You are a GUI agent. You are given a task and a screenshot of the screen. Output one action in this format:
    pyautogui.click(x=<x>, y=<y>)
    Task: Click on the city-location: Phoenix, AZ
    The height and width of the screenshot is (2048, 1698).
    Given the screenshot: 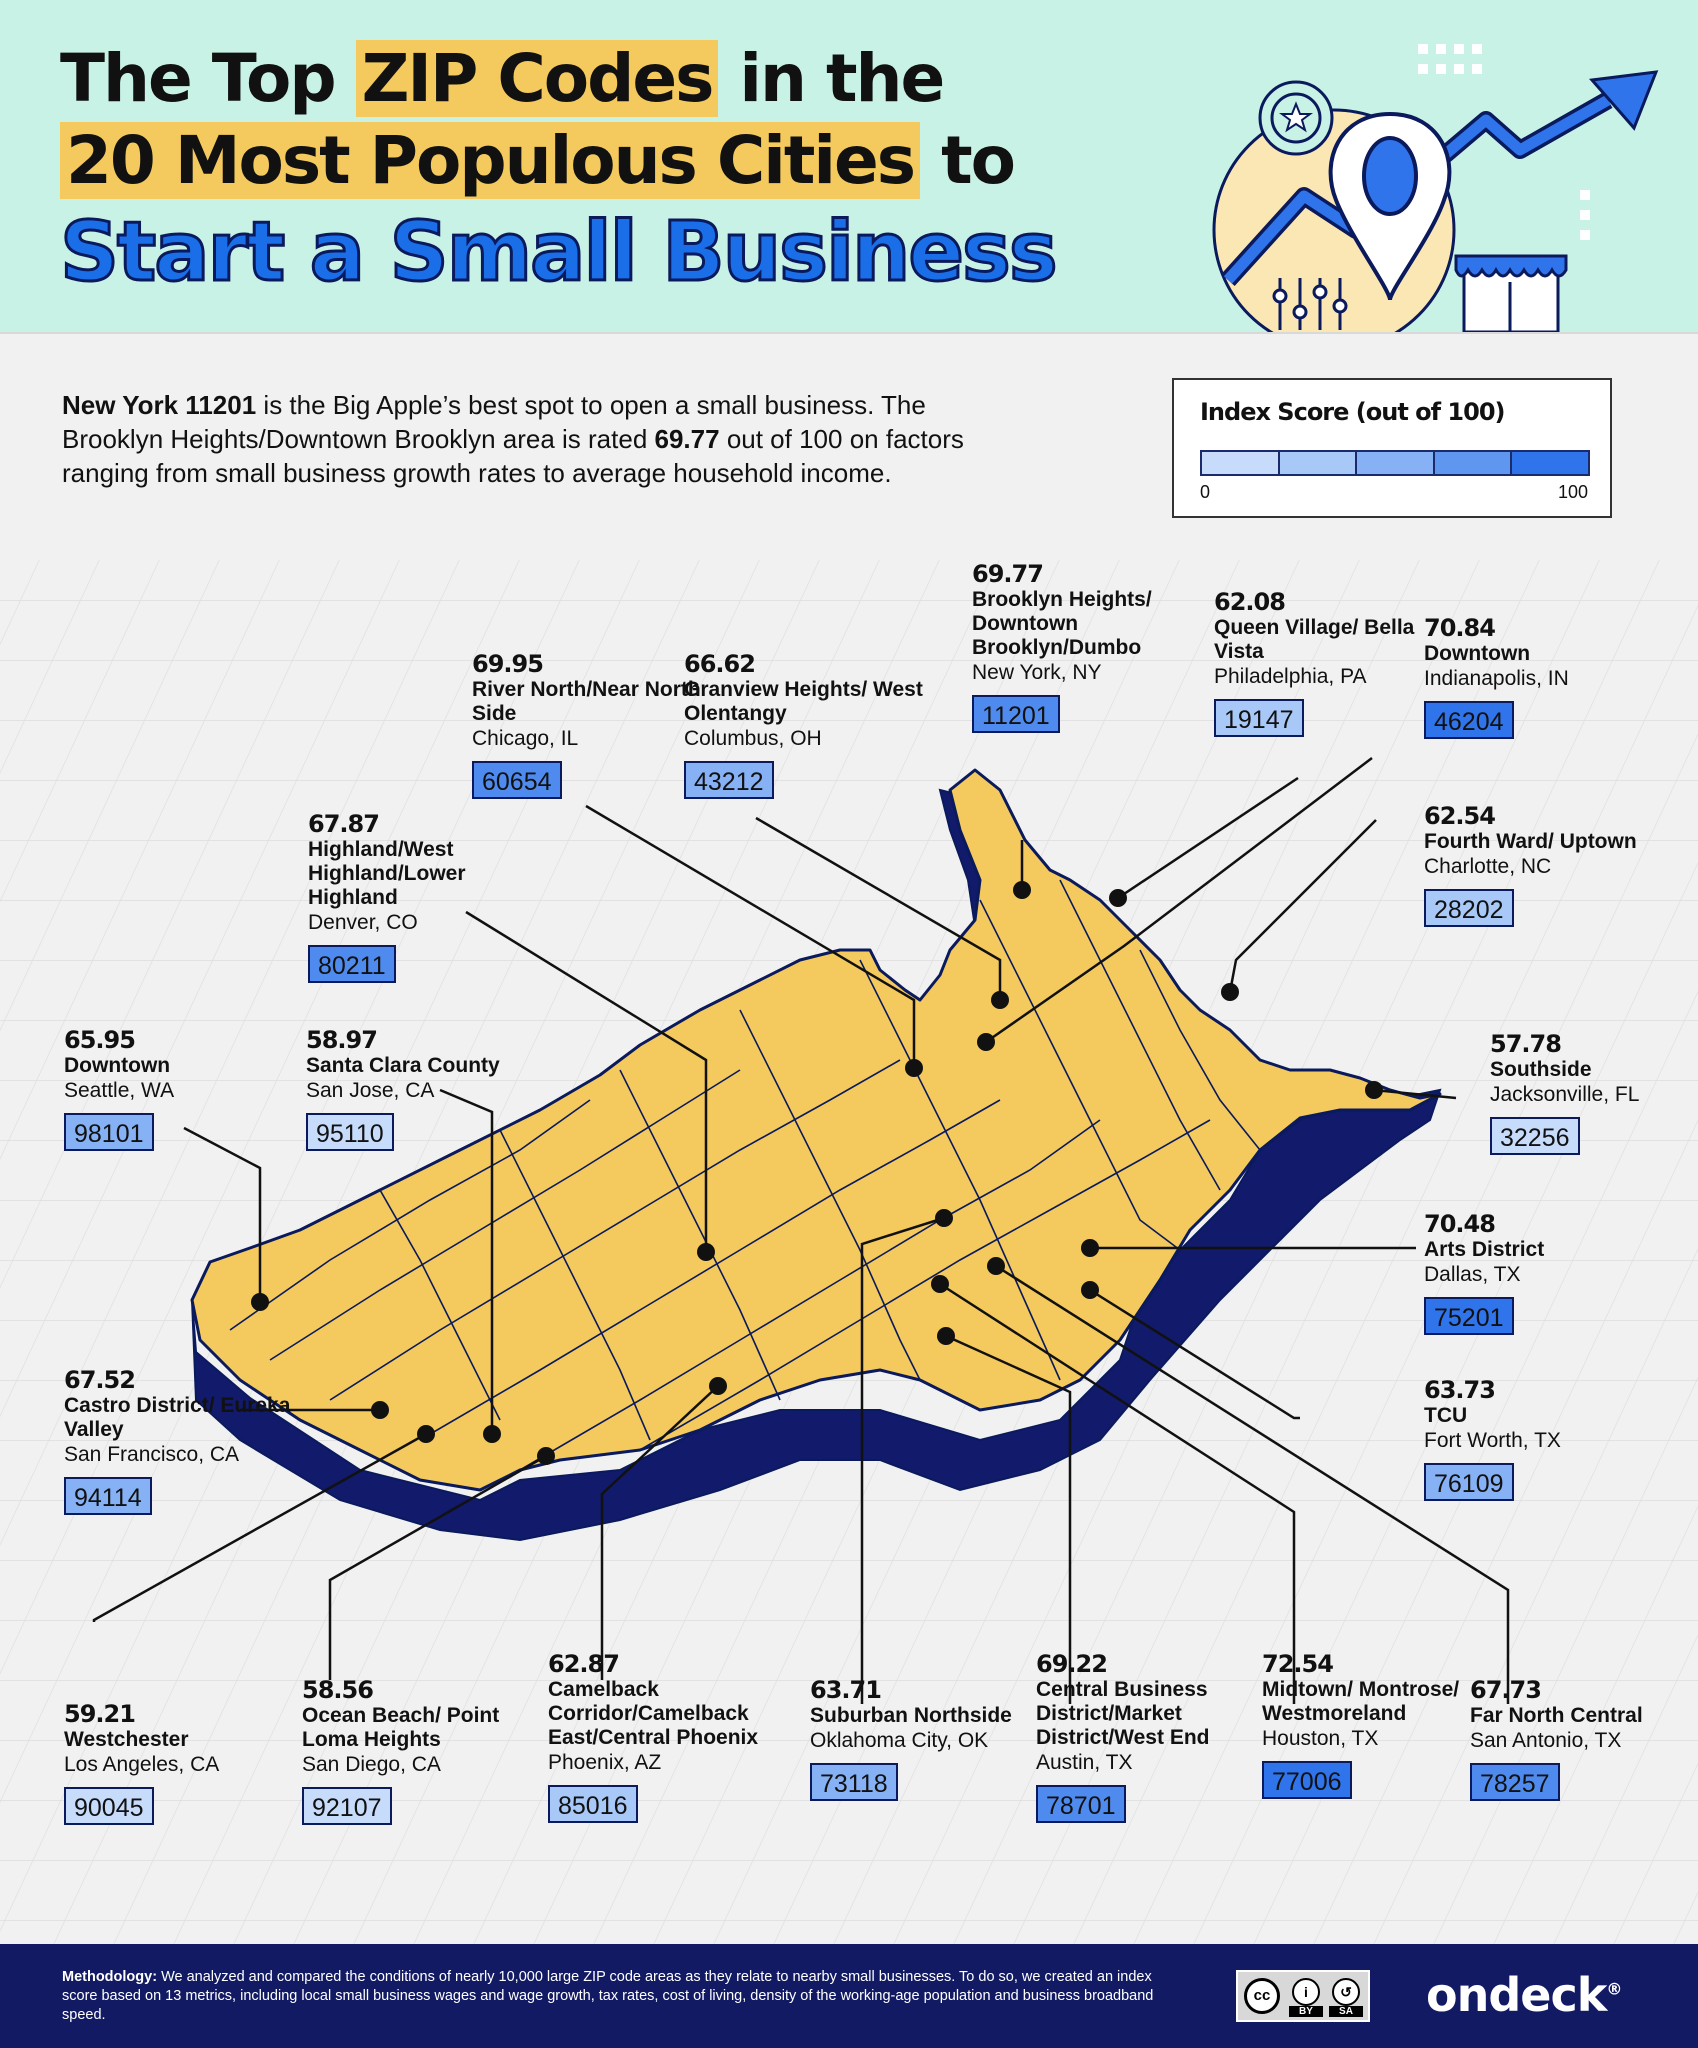 What is the action you would take?
    pyautogui.click(x=605, y=1762)
    